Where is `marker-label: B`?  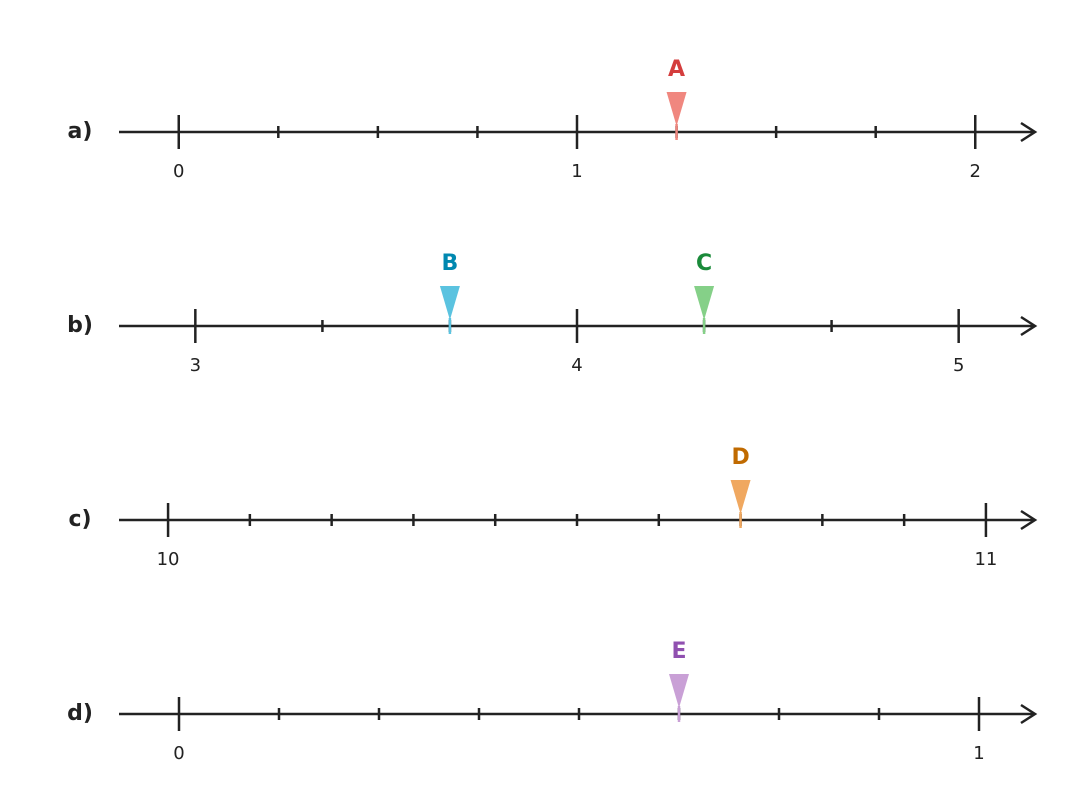 marker-label: B is located at coordinates (450, 263).